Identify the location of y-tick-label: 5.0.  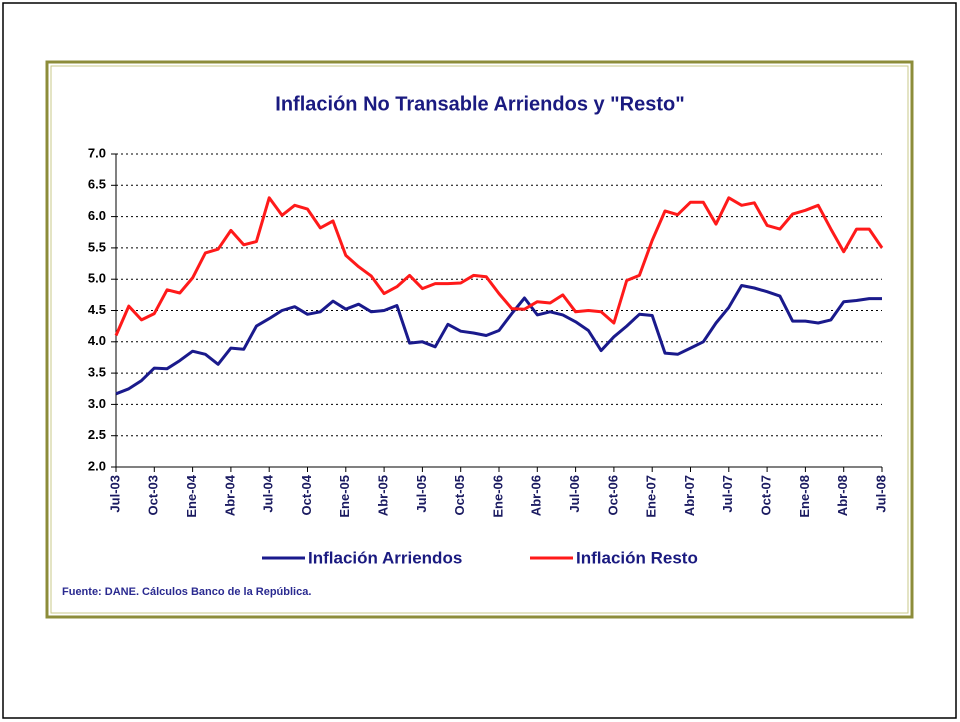
(97, 278).